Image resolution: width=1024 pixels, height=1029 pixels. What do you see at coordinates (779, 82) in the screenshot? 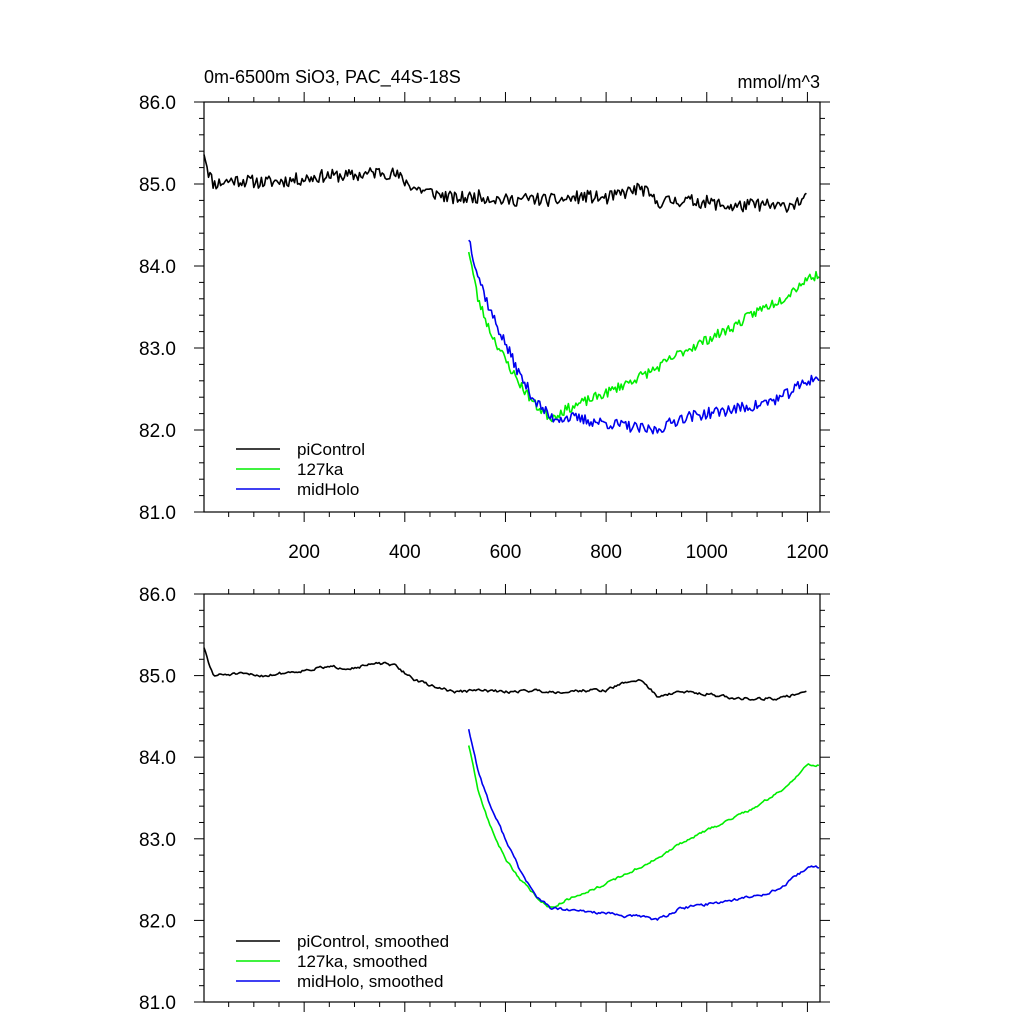
I see `units-label: mmol/m^3` at bounding box center [779, 82].